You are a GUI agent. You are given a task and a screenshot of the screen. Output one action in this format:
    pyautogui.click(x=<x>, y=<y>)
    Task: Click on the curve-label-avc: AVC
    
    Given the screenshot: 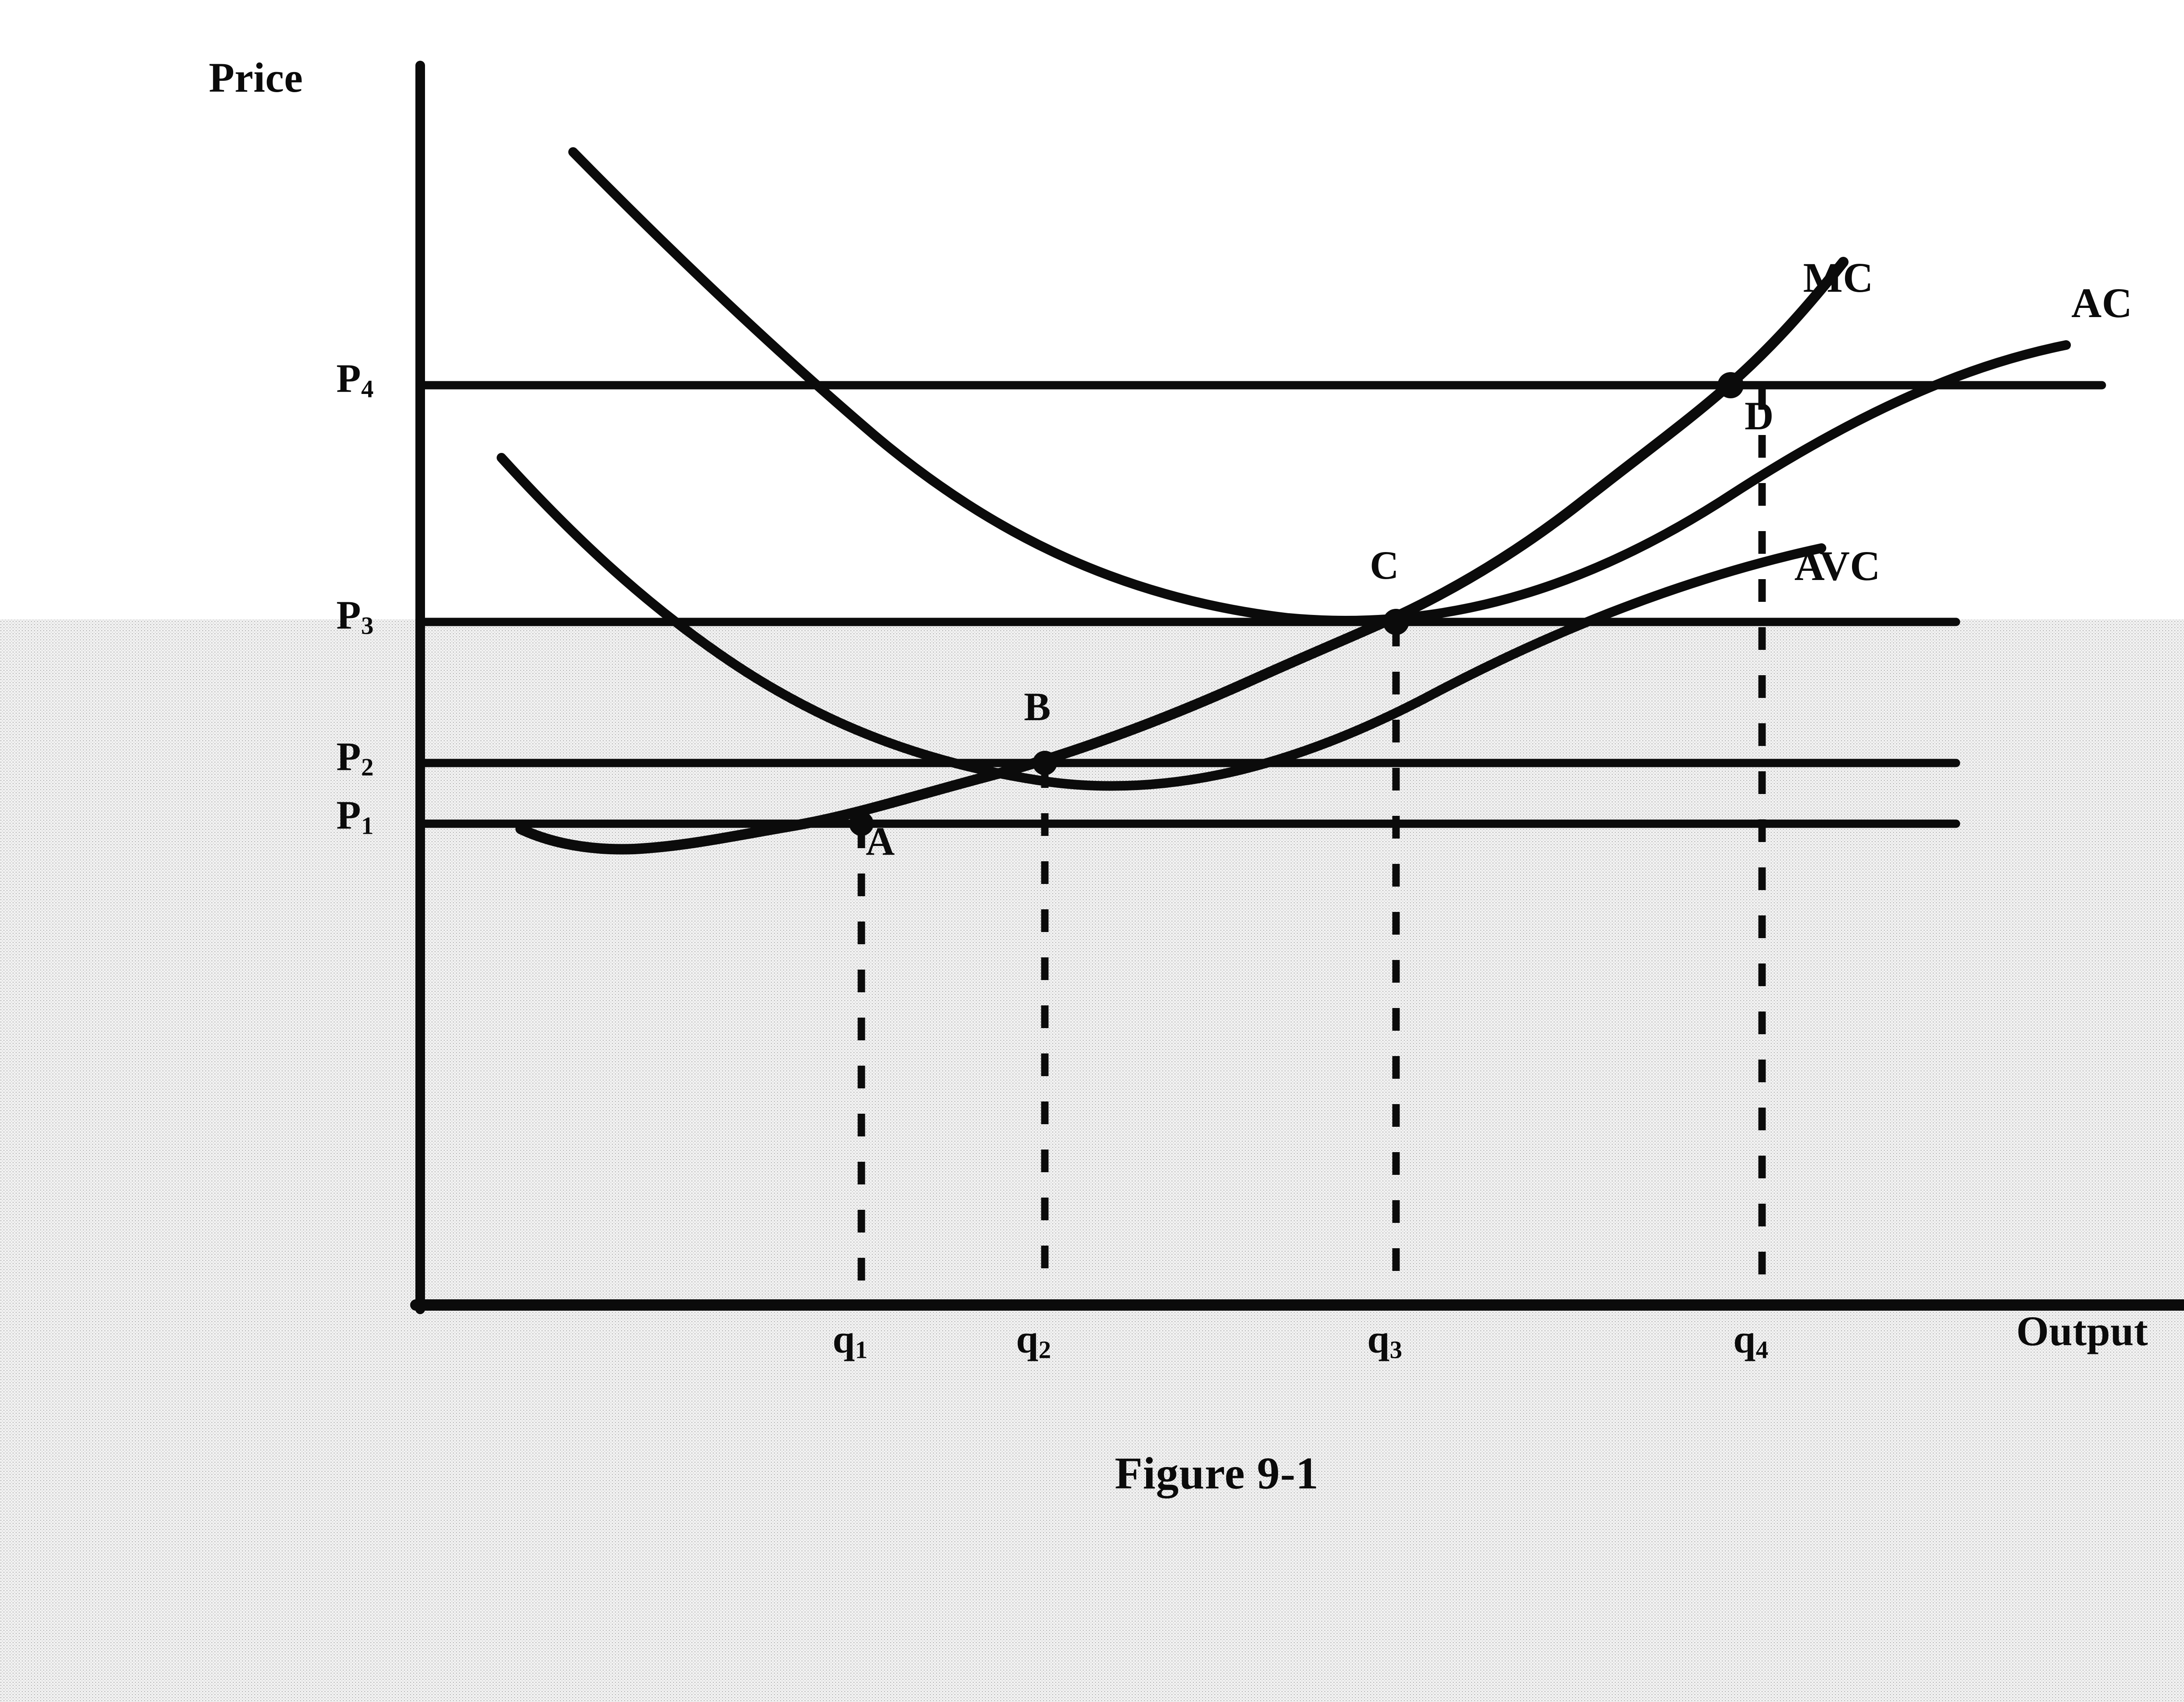 What is the action you would take?
    pyautogui.click(x=1837, y=565)
    